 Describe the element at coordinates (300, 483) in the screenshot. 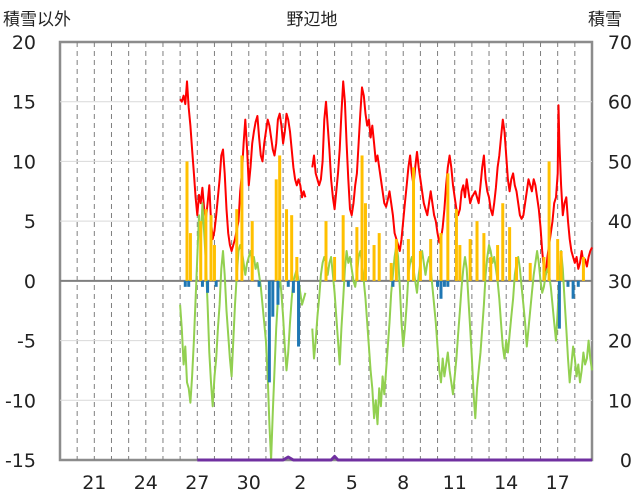

I see `x-tick-label: 2` at that location.